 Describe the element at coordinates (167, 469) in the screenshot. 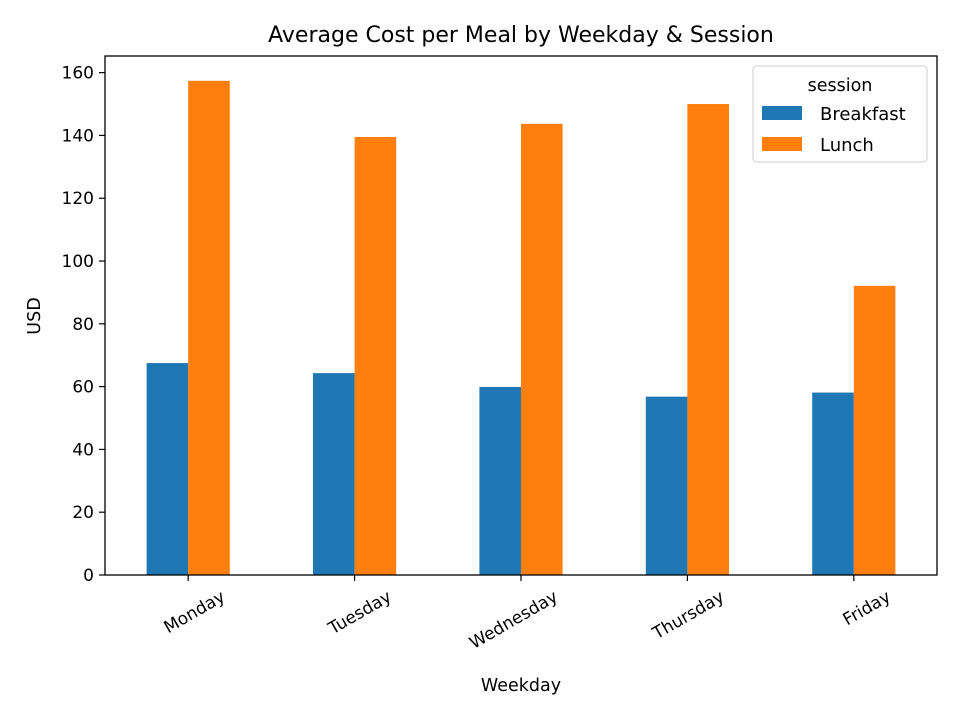

I see `bar-breakfast-monday` at that location.